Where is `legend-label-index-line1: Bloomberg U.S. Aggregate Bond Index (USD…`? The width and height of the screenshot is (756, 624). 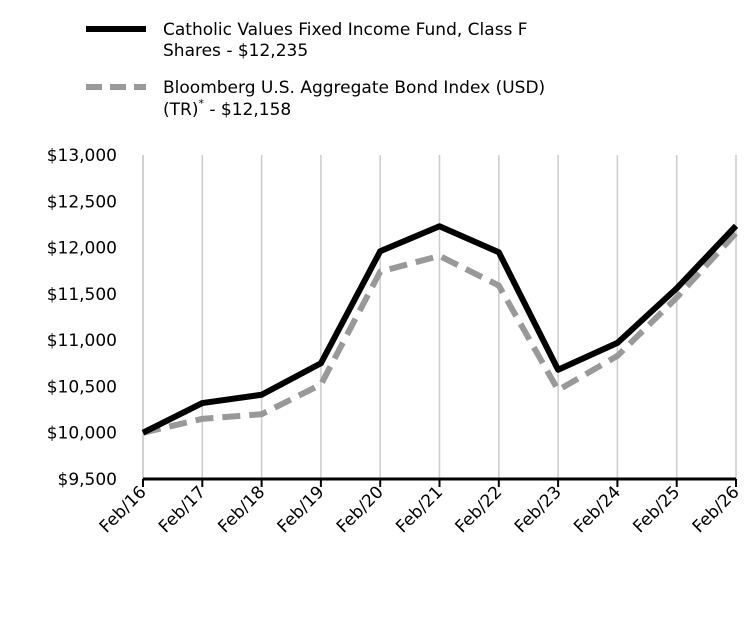 legend-label-index-line1: Bloomberg U.S. Aggregate Bond Index (USD… is located at coordinates (354, 88).